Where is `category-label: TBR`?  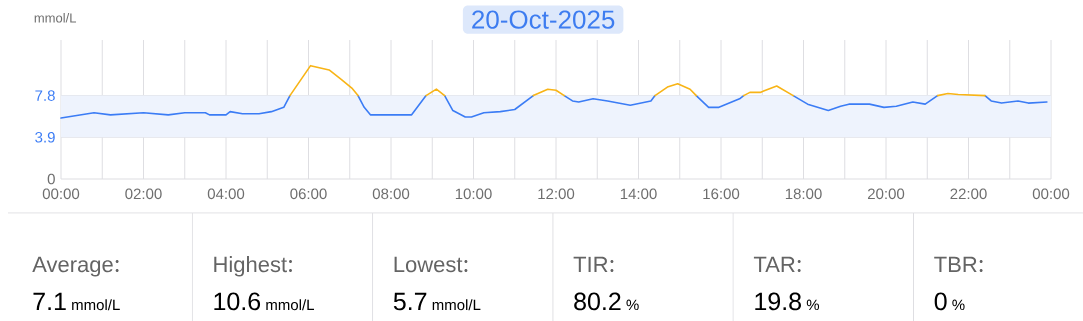 category-label: TBR is located at coordinates (955, 264).